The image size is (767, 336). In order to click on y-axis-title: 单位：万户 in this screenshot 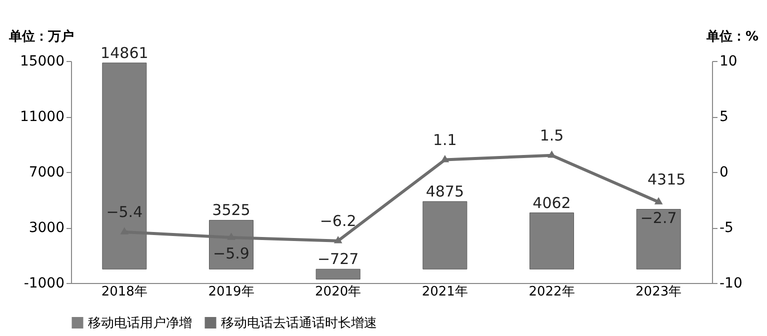, I will do `click(41, 36)`.